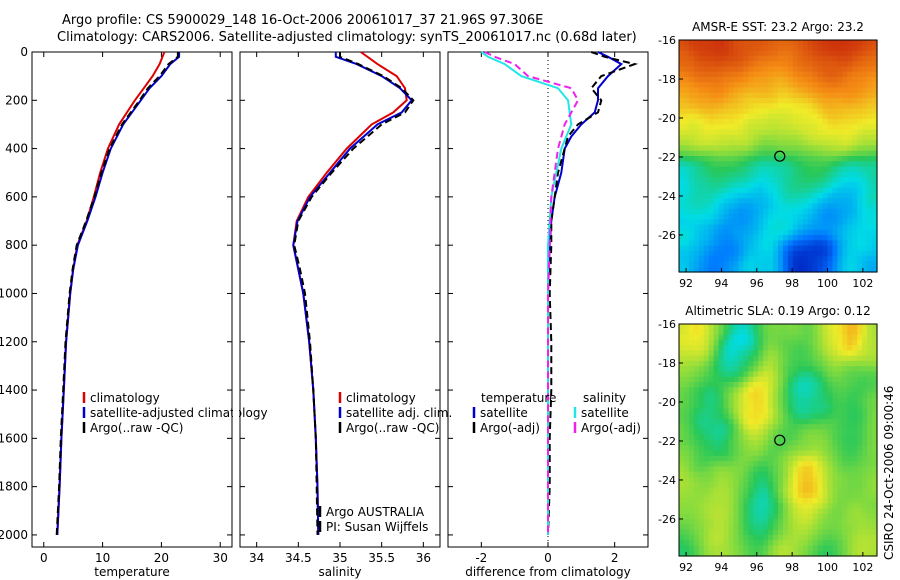 This screenshot has height=580, width=900. Describe the element at coordinates (780, 156) in the screenshot. I see `sst-map-argo-location-marker` at that location.